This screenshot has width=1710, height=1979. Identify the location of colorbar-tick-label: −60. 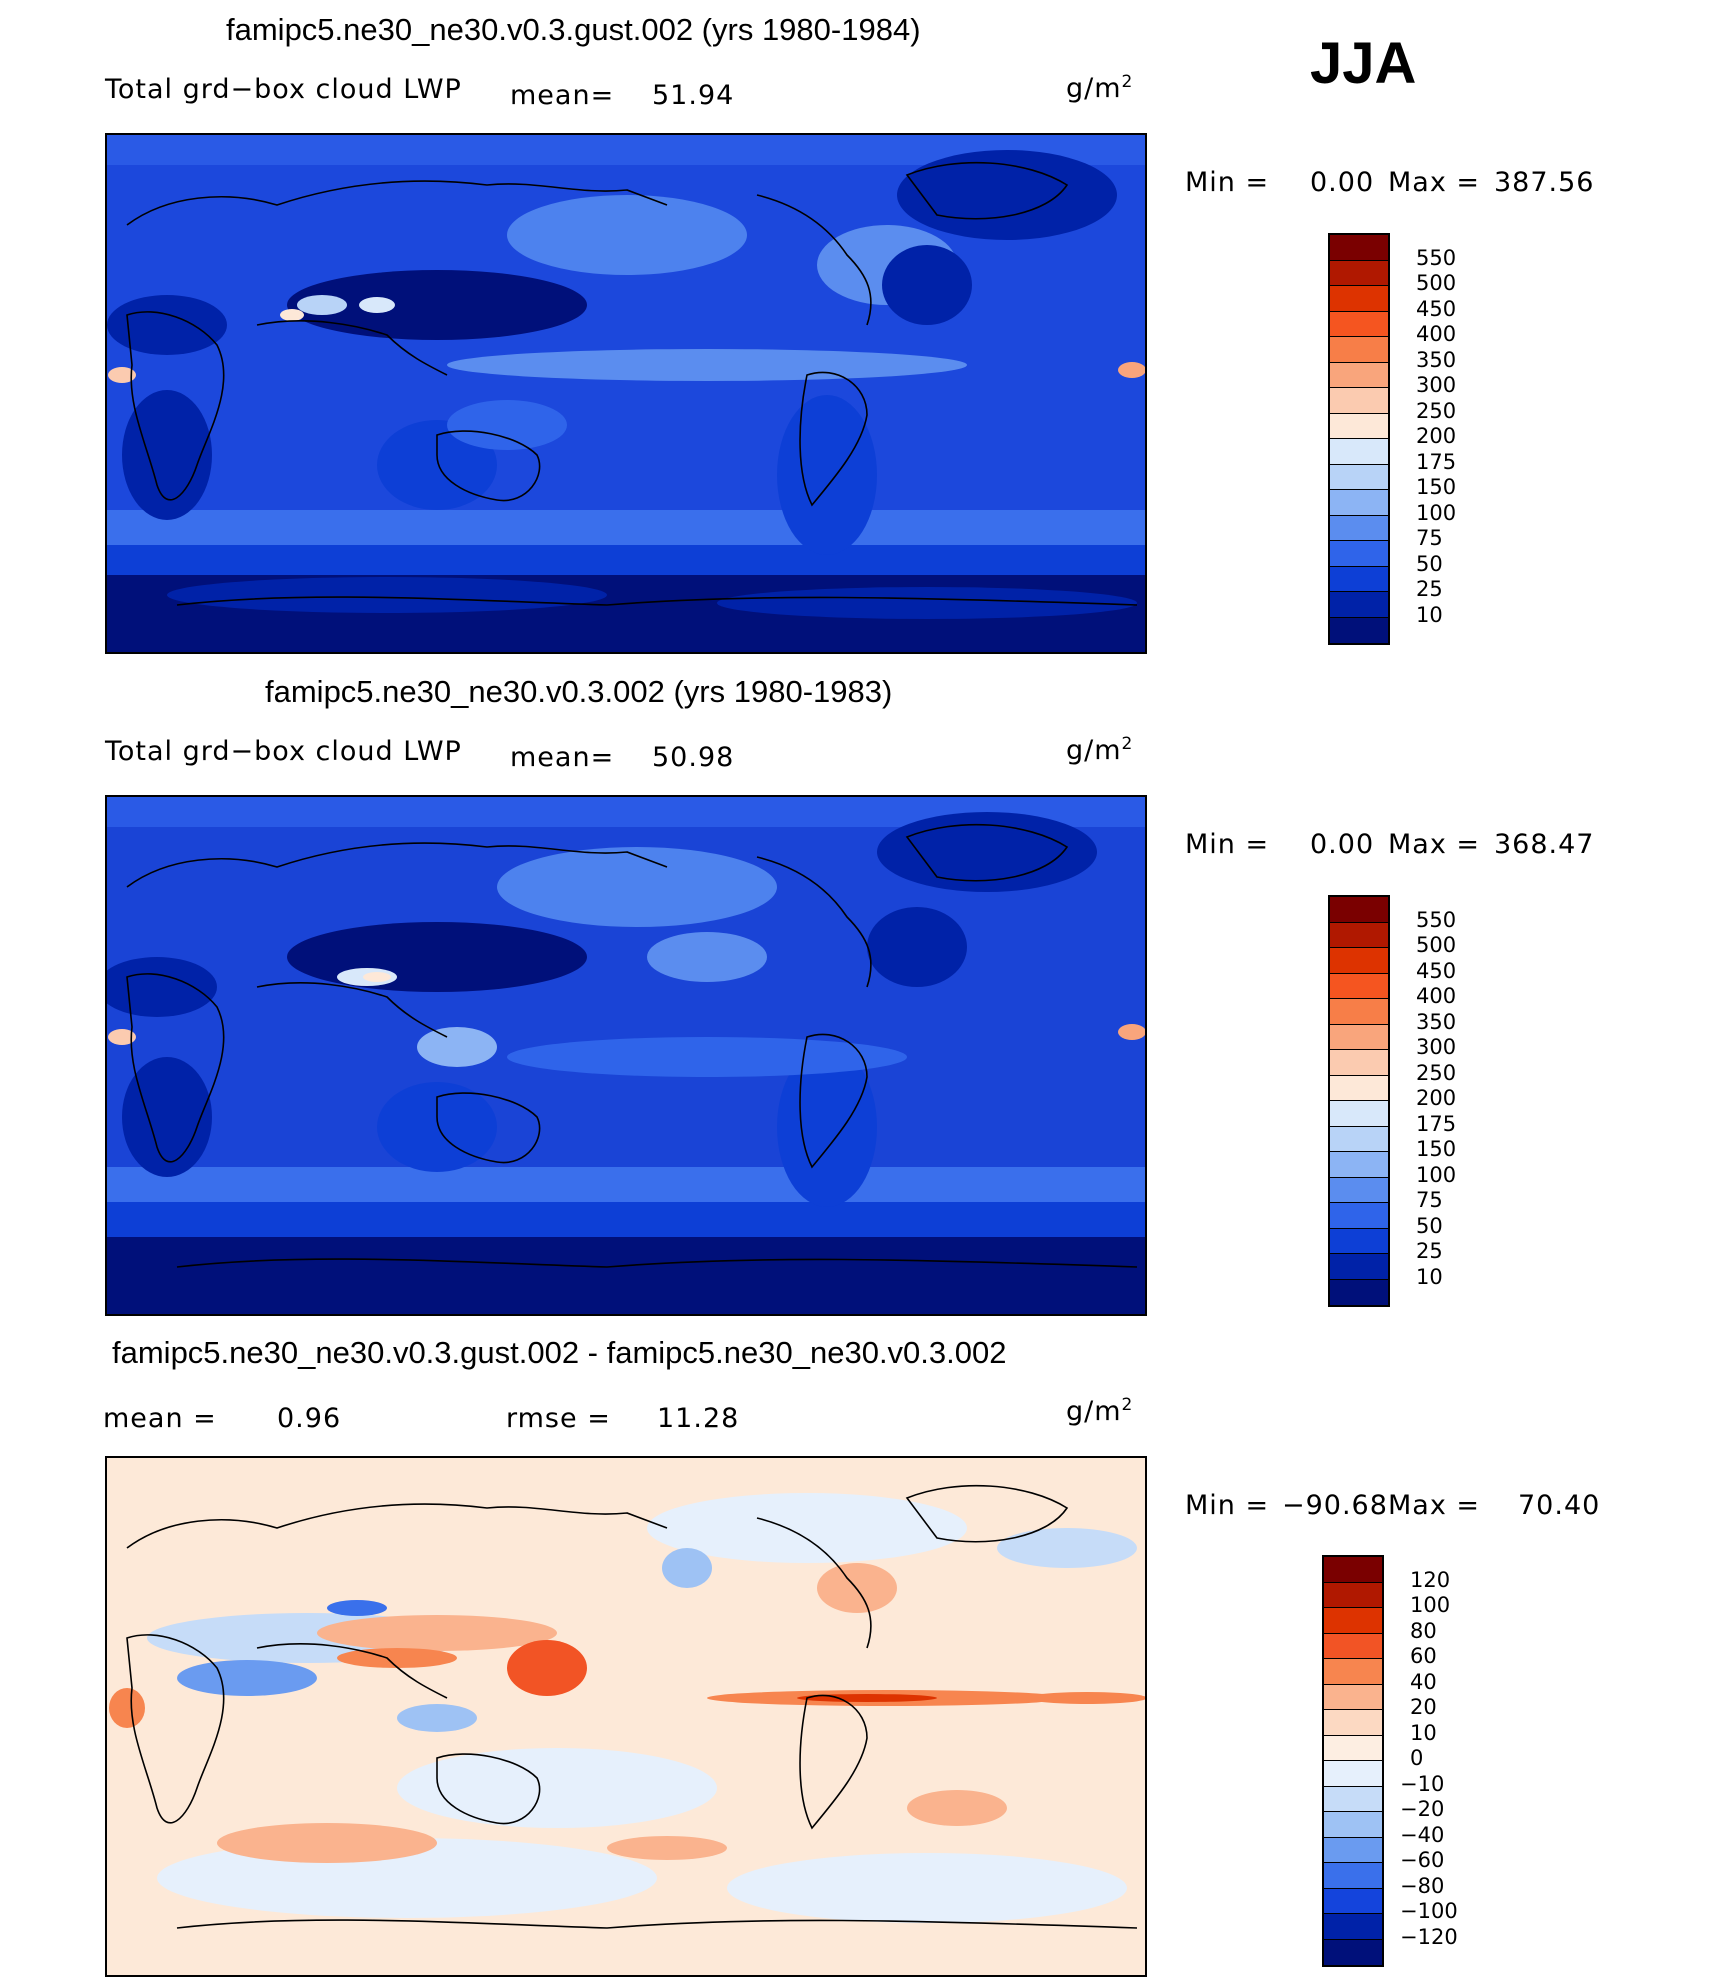
(1422, 1860).